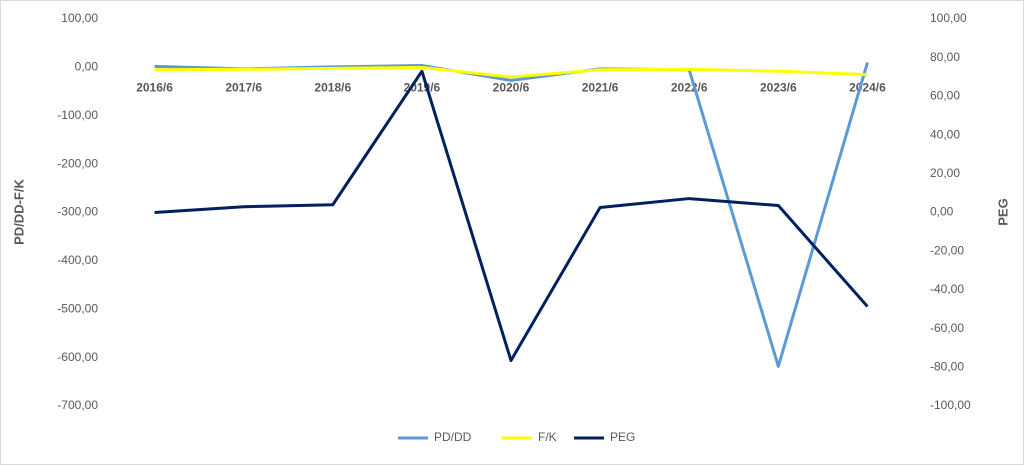 The width and height of the screenshot is (1024, 465). Describe the element at coordinates (453, 437) in the screenshot. I see `legend-label: PD/DD` at that location.